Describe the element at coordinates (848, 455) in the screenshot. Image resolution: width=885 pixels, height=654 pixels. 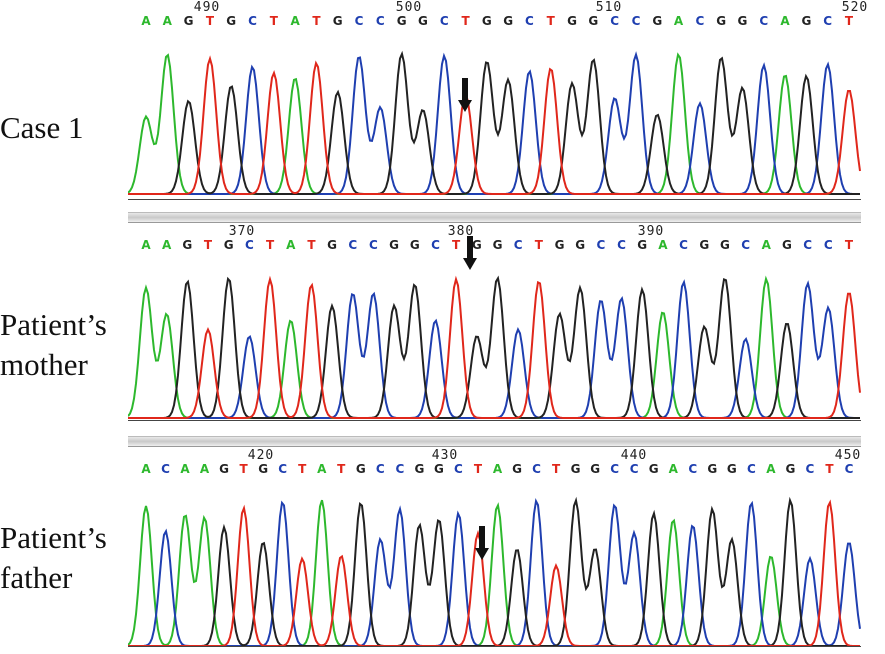
I see `tick-label: 450` at that location.